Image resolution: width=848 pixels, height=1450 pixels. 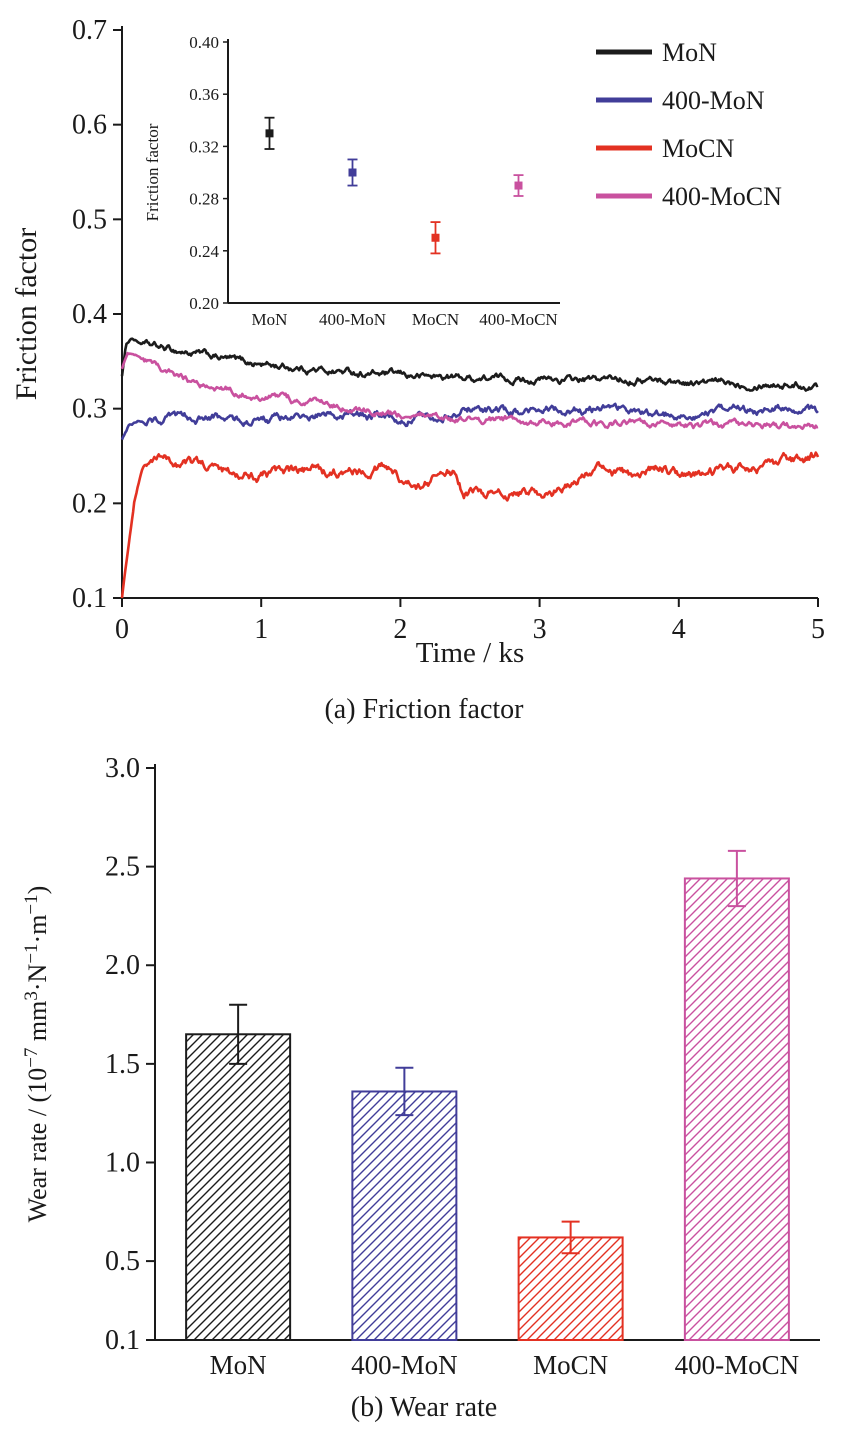 What do you see at coordinates (470, 653) in the screenshot?
I see `x-axis-label: Time / ks` at bounding box center [470, 653].